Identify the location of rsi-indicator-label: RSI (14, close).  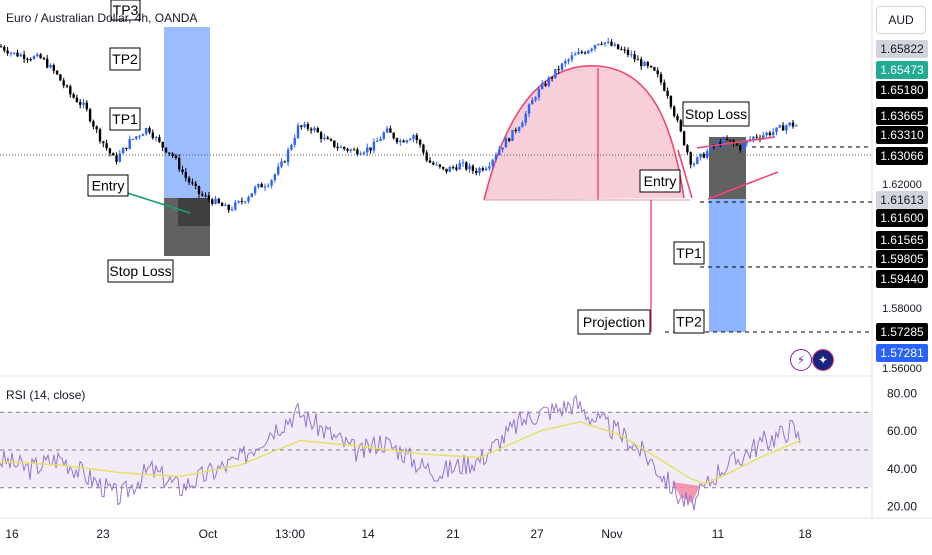
(46, 395).